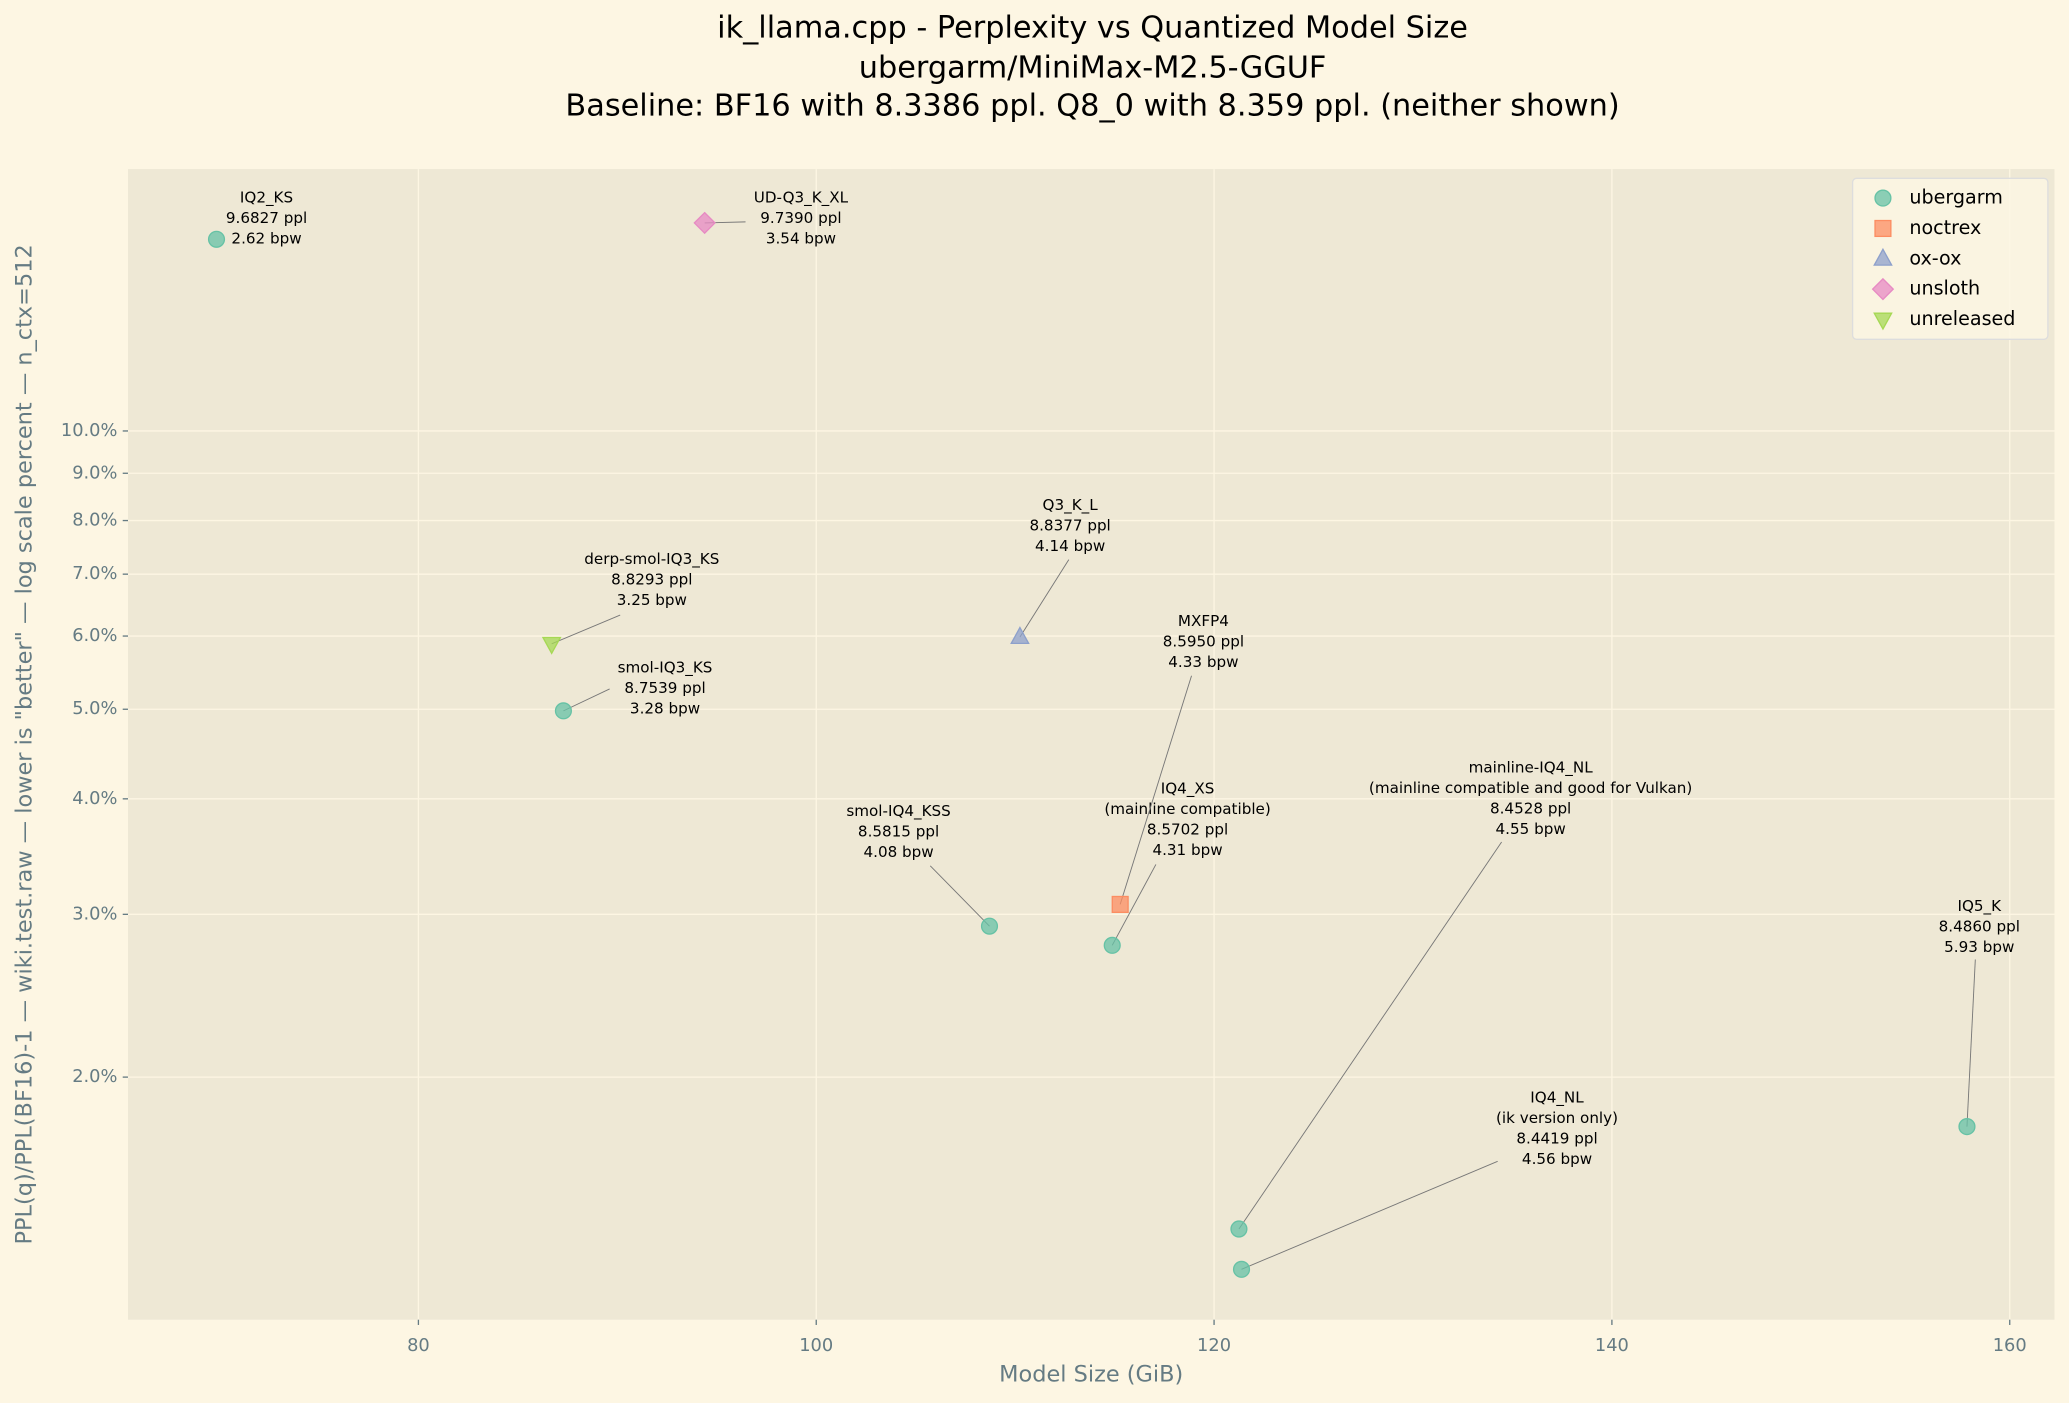 This screenshot has height=1403, width=2069. What do you see at coordinates (1091, 1375) in the screenshot?
I see `x-axis-label: Model Size (GiB)` at bounding box center [1091, 1375].